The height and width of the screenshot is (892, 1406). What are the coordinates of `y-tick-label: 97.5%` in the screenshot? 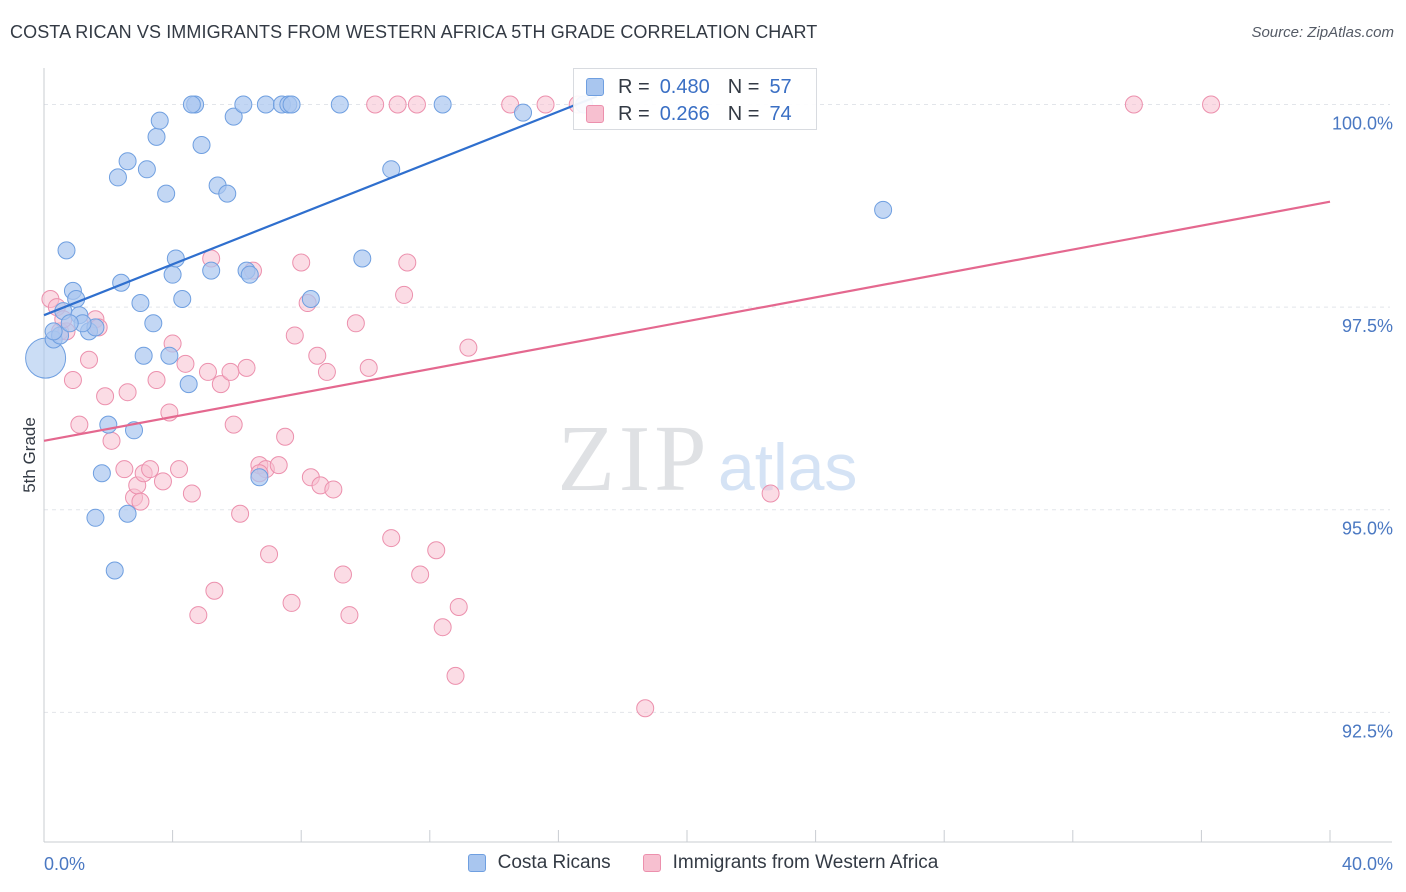 It's located at (1367, 326).